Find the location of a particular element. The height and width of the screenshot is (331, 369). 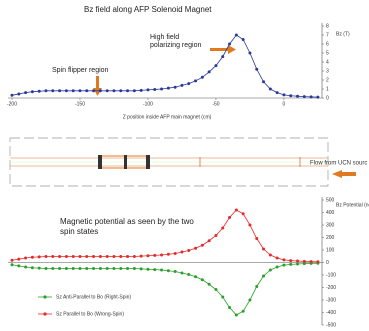

y-tick-label: 4 is located at coordinates (327, 62).